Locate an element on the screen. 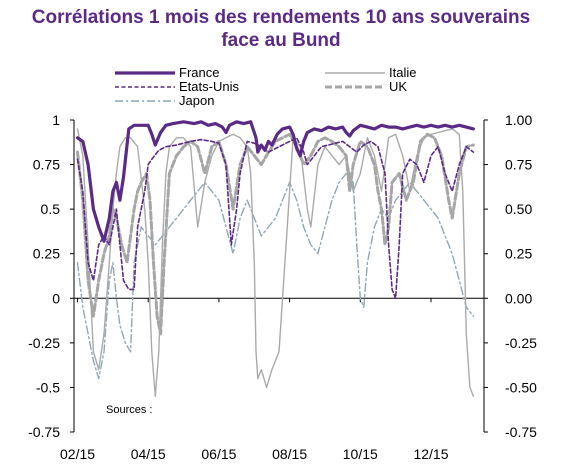  y-right-tick-label: 0.50 is located at coordinates (518, 209).